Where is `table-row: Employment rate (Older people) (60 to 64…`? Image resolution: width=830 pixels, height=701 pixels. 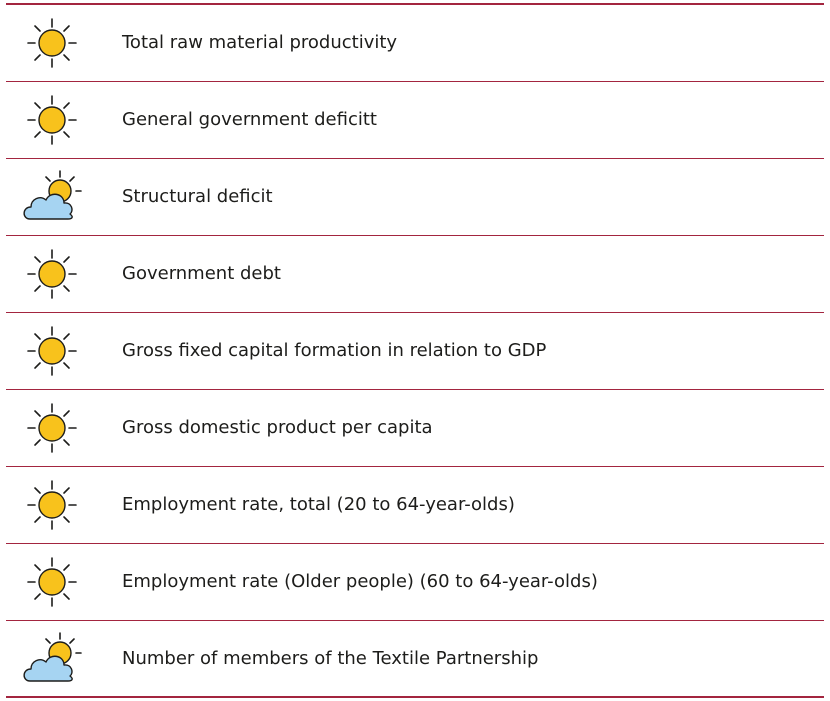
table-row: Employment rate (Older people) (60 to 64… is located at coordinates (415, 581).